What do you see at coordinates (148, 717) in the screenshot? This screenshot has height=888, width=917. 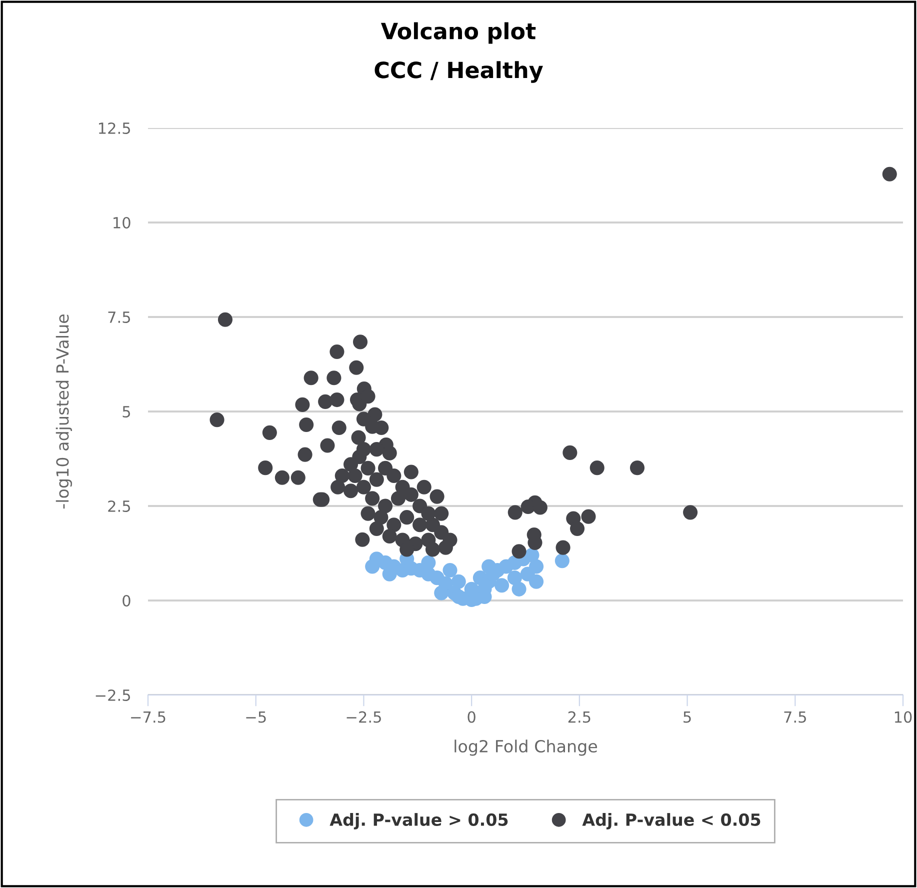 I see `x-tick-label: −7.5` at bounding box center [148, 717].